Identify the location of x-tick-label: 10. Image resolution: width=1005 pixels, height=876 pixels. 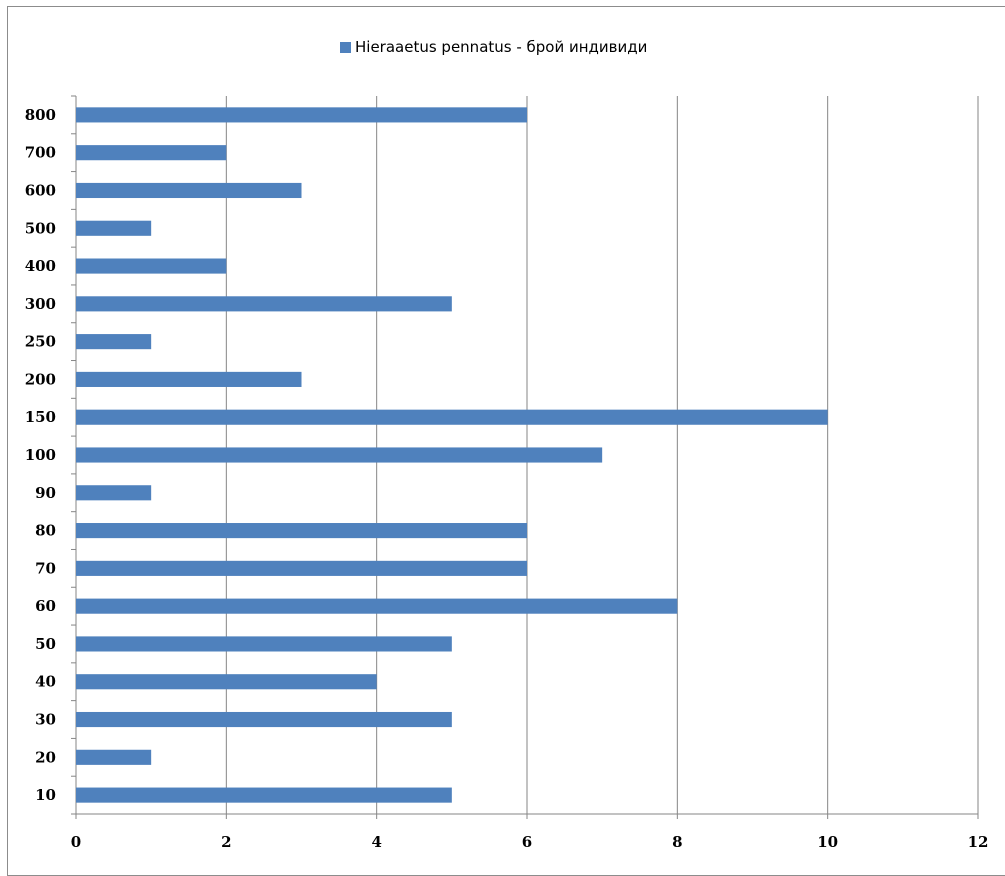
(827, 842).